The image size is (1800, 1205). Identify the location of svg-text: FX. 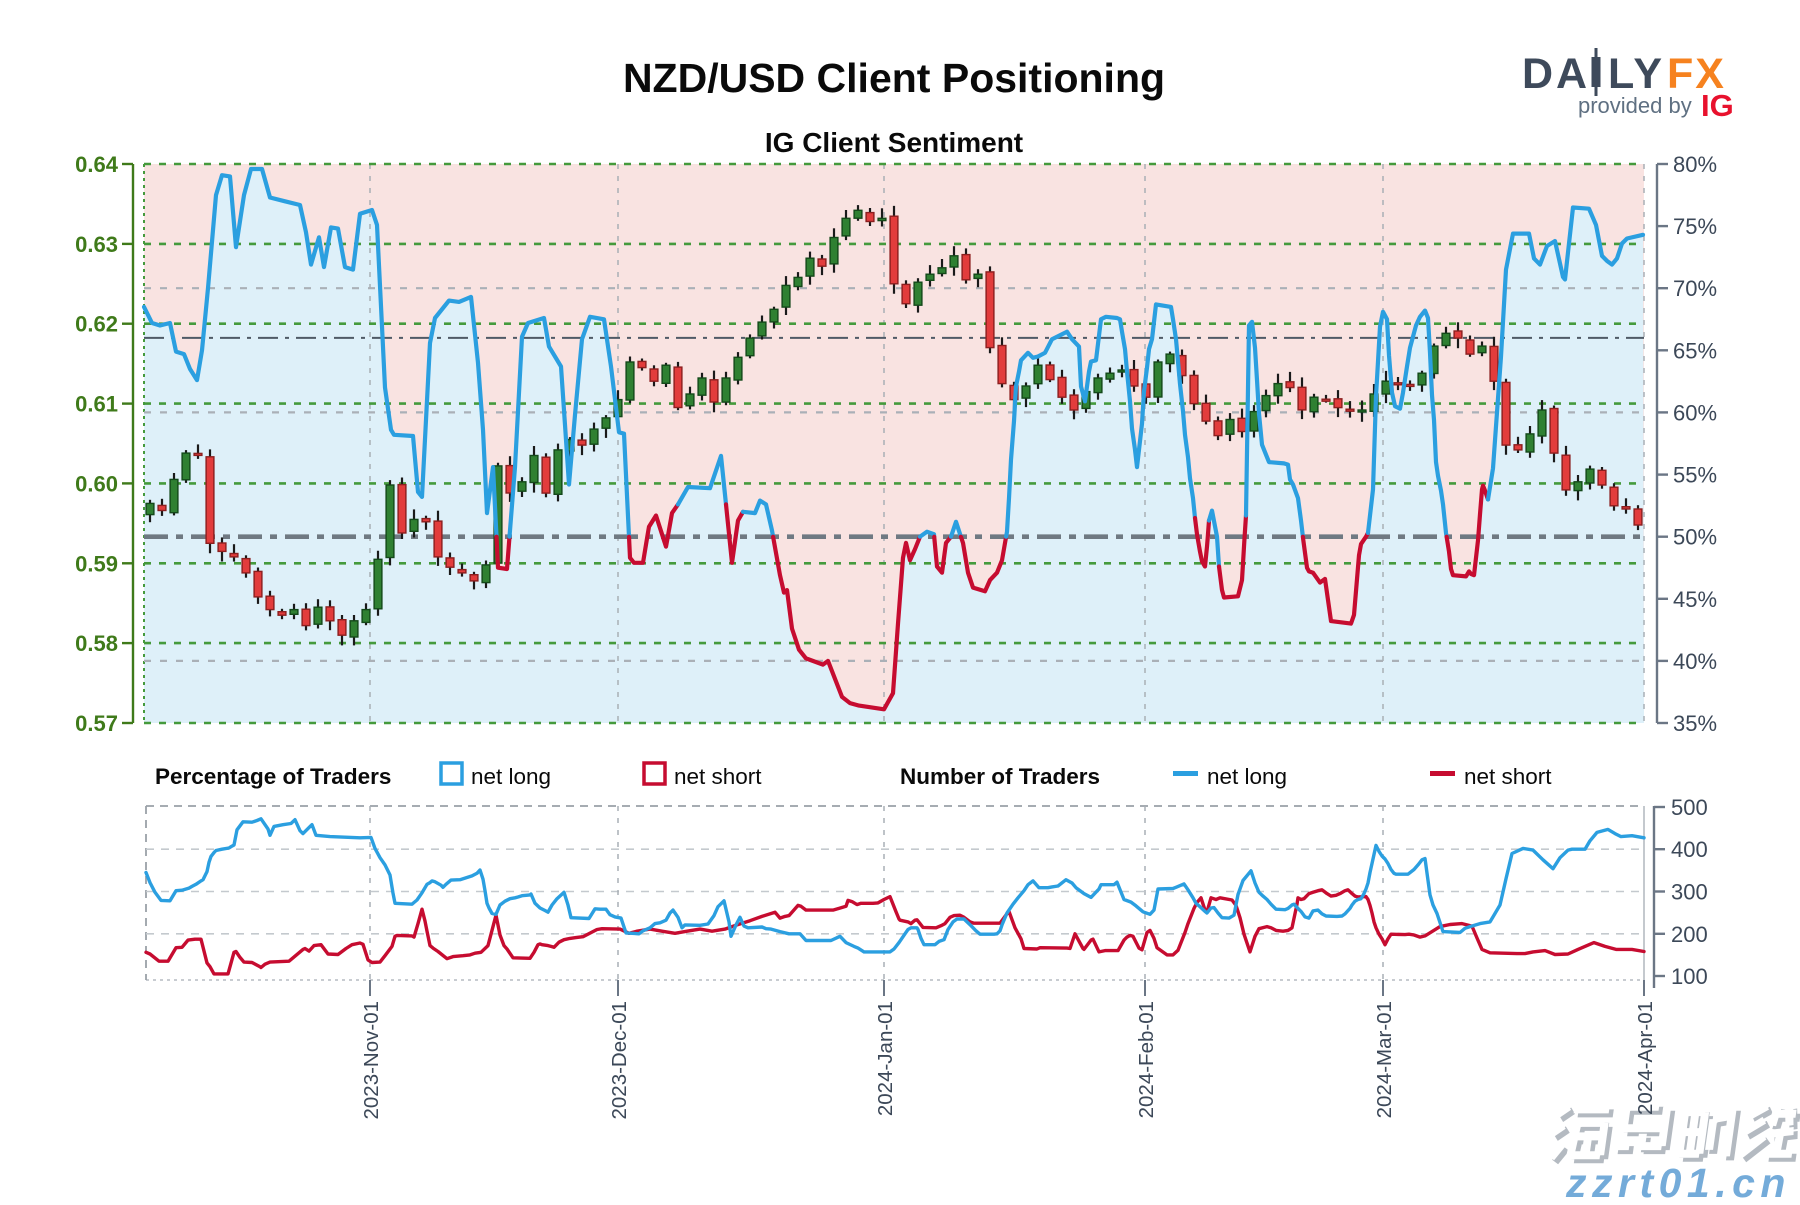
(1696, 74).